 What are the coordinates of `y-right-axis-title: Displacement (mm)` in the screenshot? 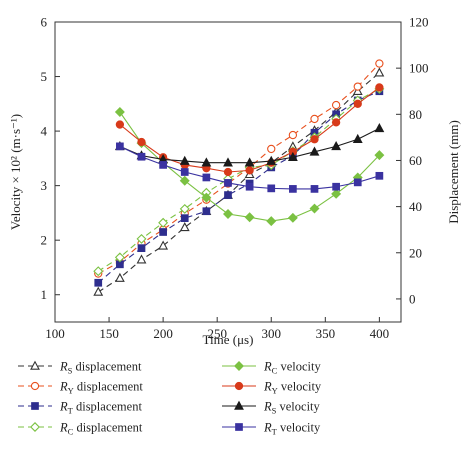 It's located at (453, 172).